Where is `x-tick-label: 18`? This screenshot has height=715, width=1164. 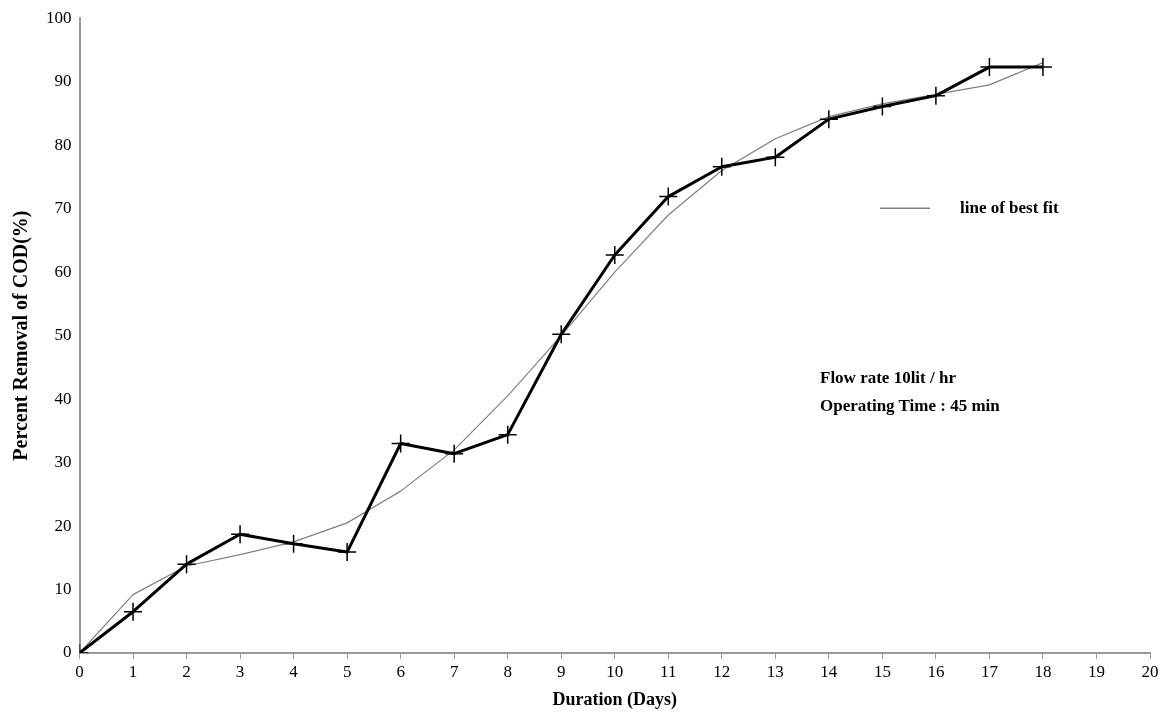
x-tick-label: 18 is located at coordinates (1043, 671).